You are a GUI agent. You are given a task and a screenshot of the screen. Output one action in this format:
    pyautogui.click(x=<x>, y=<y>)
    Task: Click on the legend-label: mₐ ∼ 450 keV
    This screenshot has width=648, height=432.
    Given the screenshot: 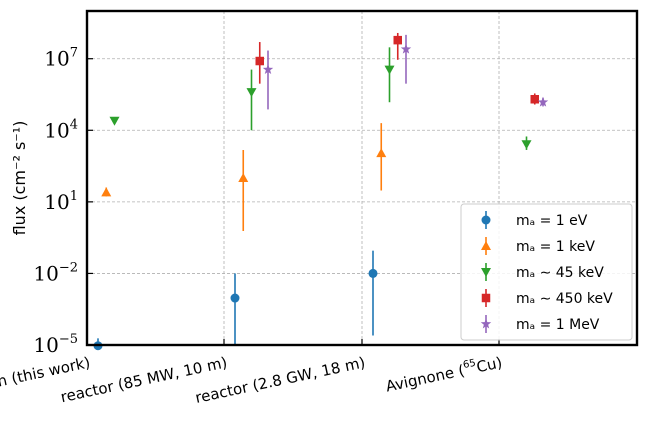 What is the action you would take?
    pyautogui.click(x=564, y=299)
    